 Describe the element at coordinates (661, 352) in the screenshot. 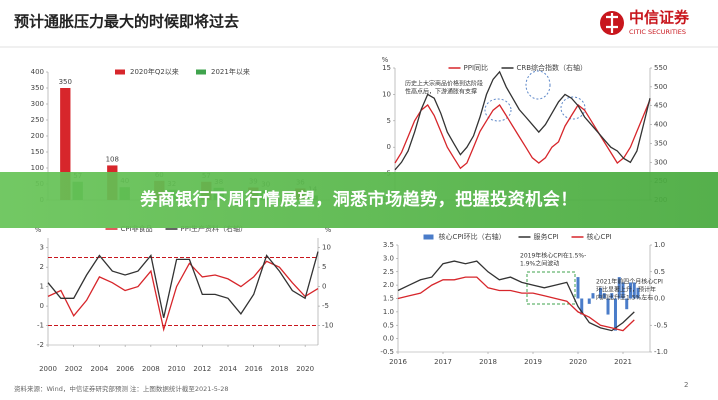

I see `y2-tick-label: -1.0` at that location.